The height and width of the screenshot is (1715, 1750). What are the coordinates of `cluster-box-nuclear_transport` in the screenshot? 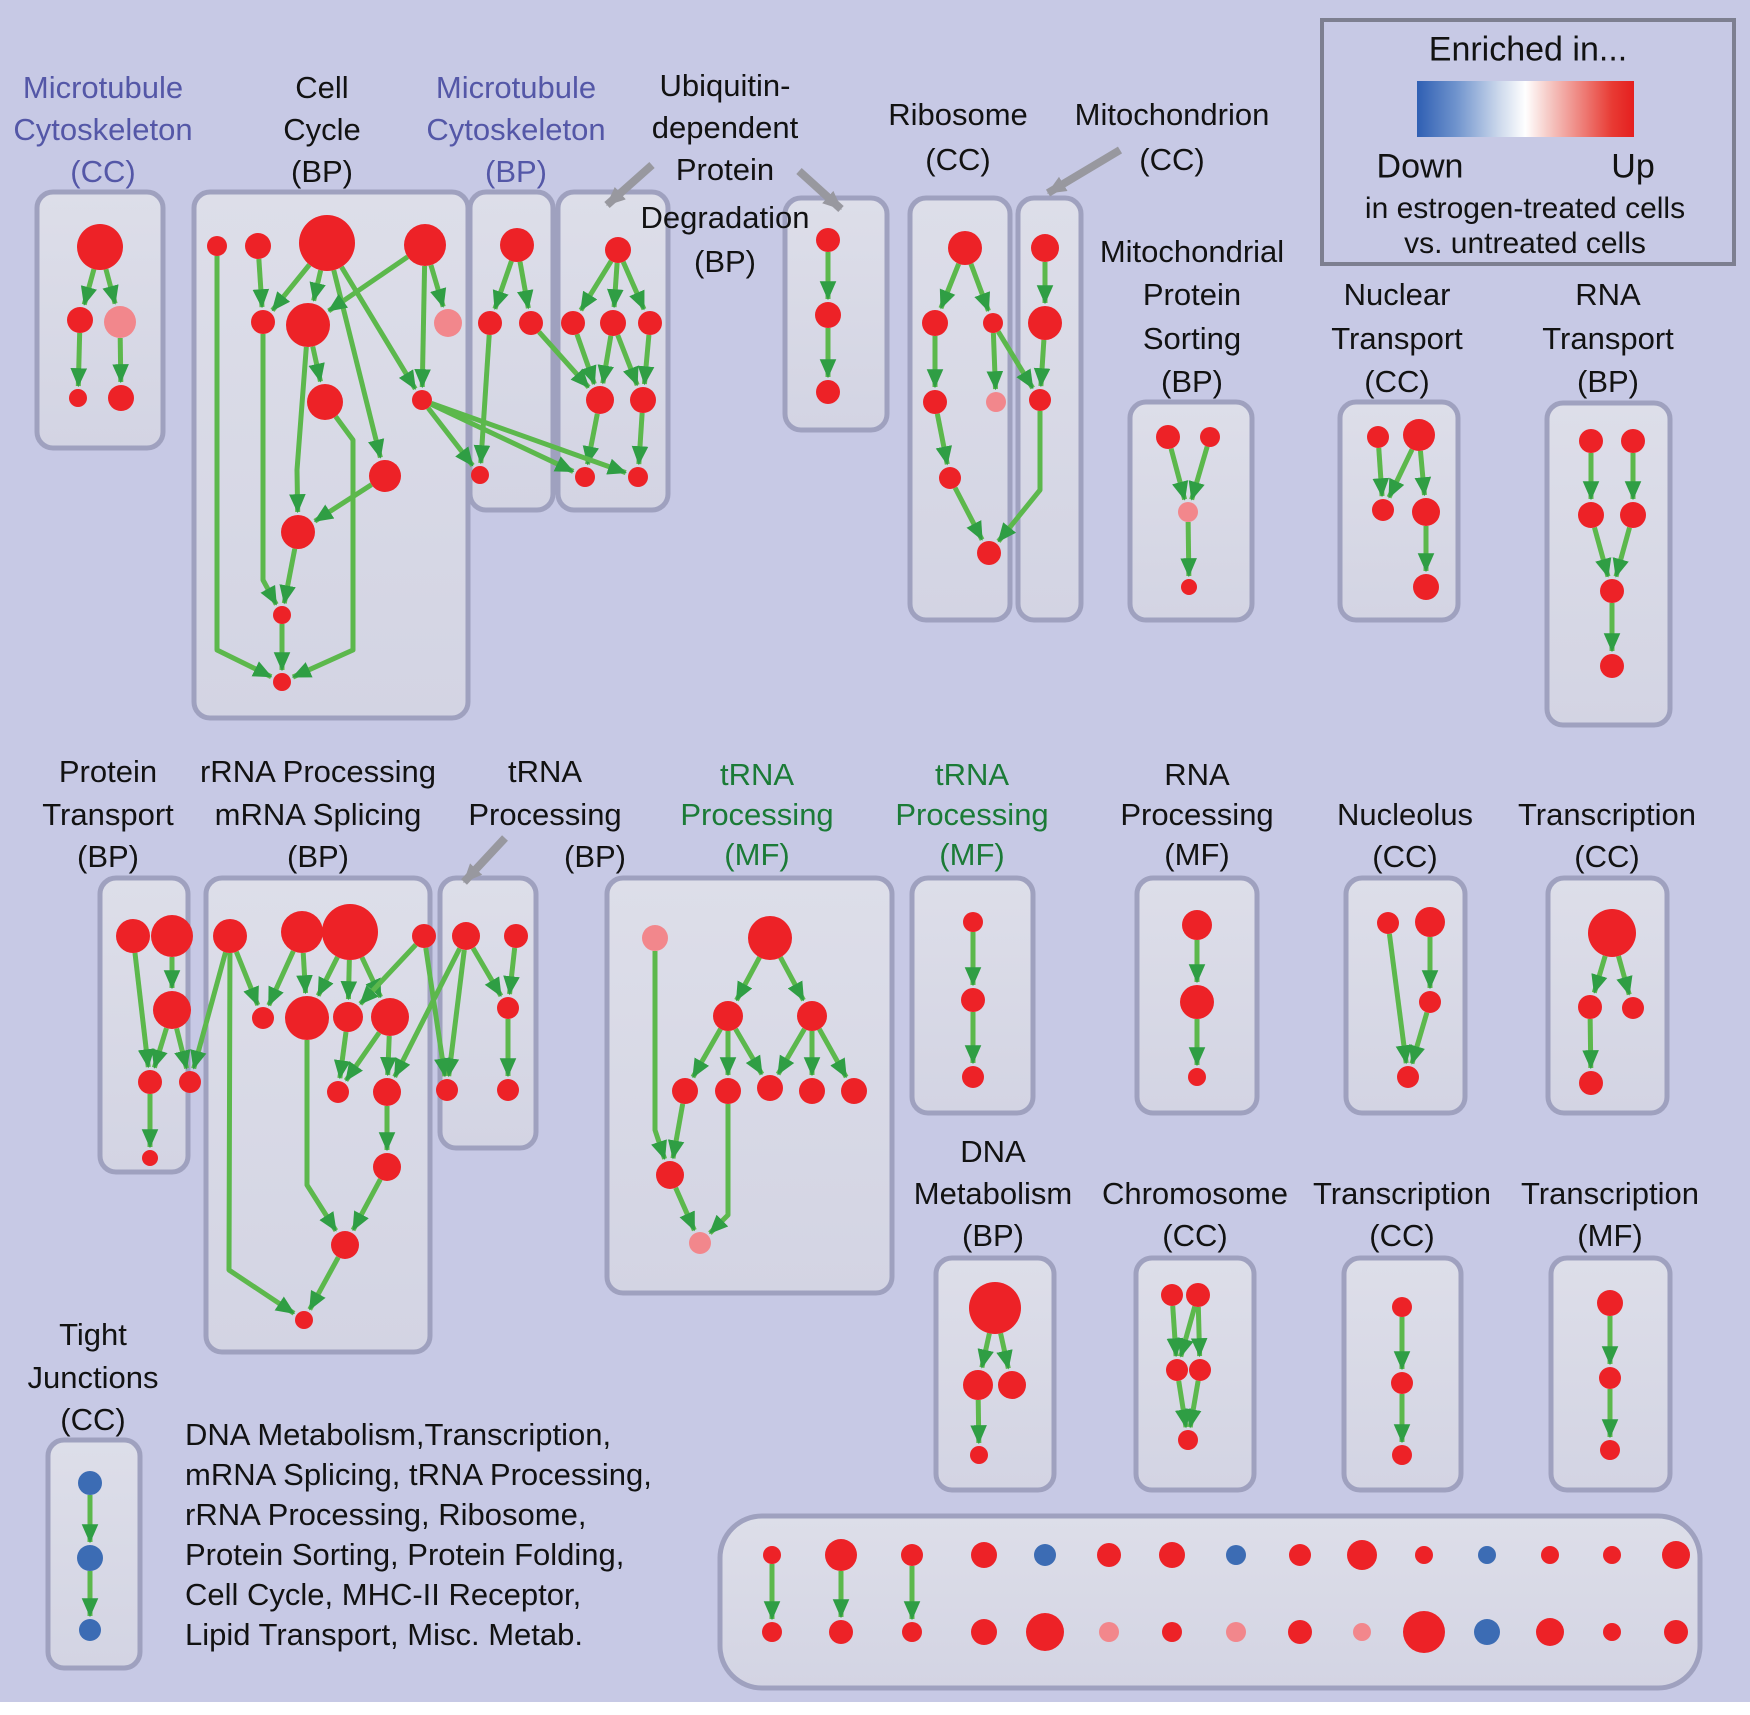 It's located at (1399, 511).